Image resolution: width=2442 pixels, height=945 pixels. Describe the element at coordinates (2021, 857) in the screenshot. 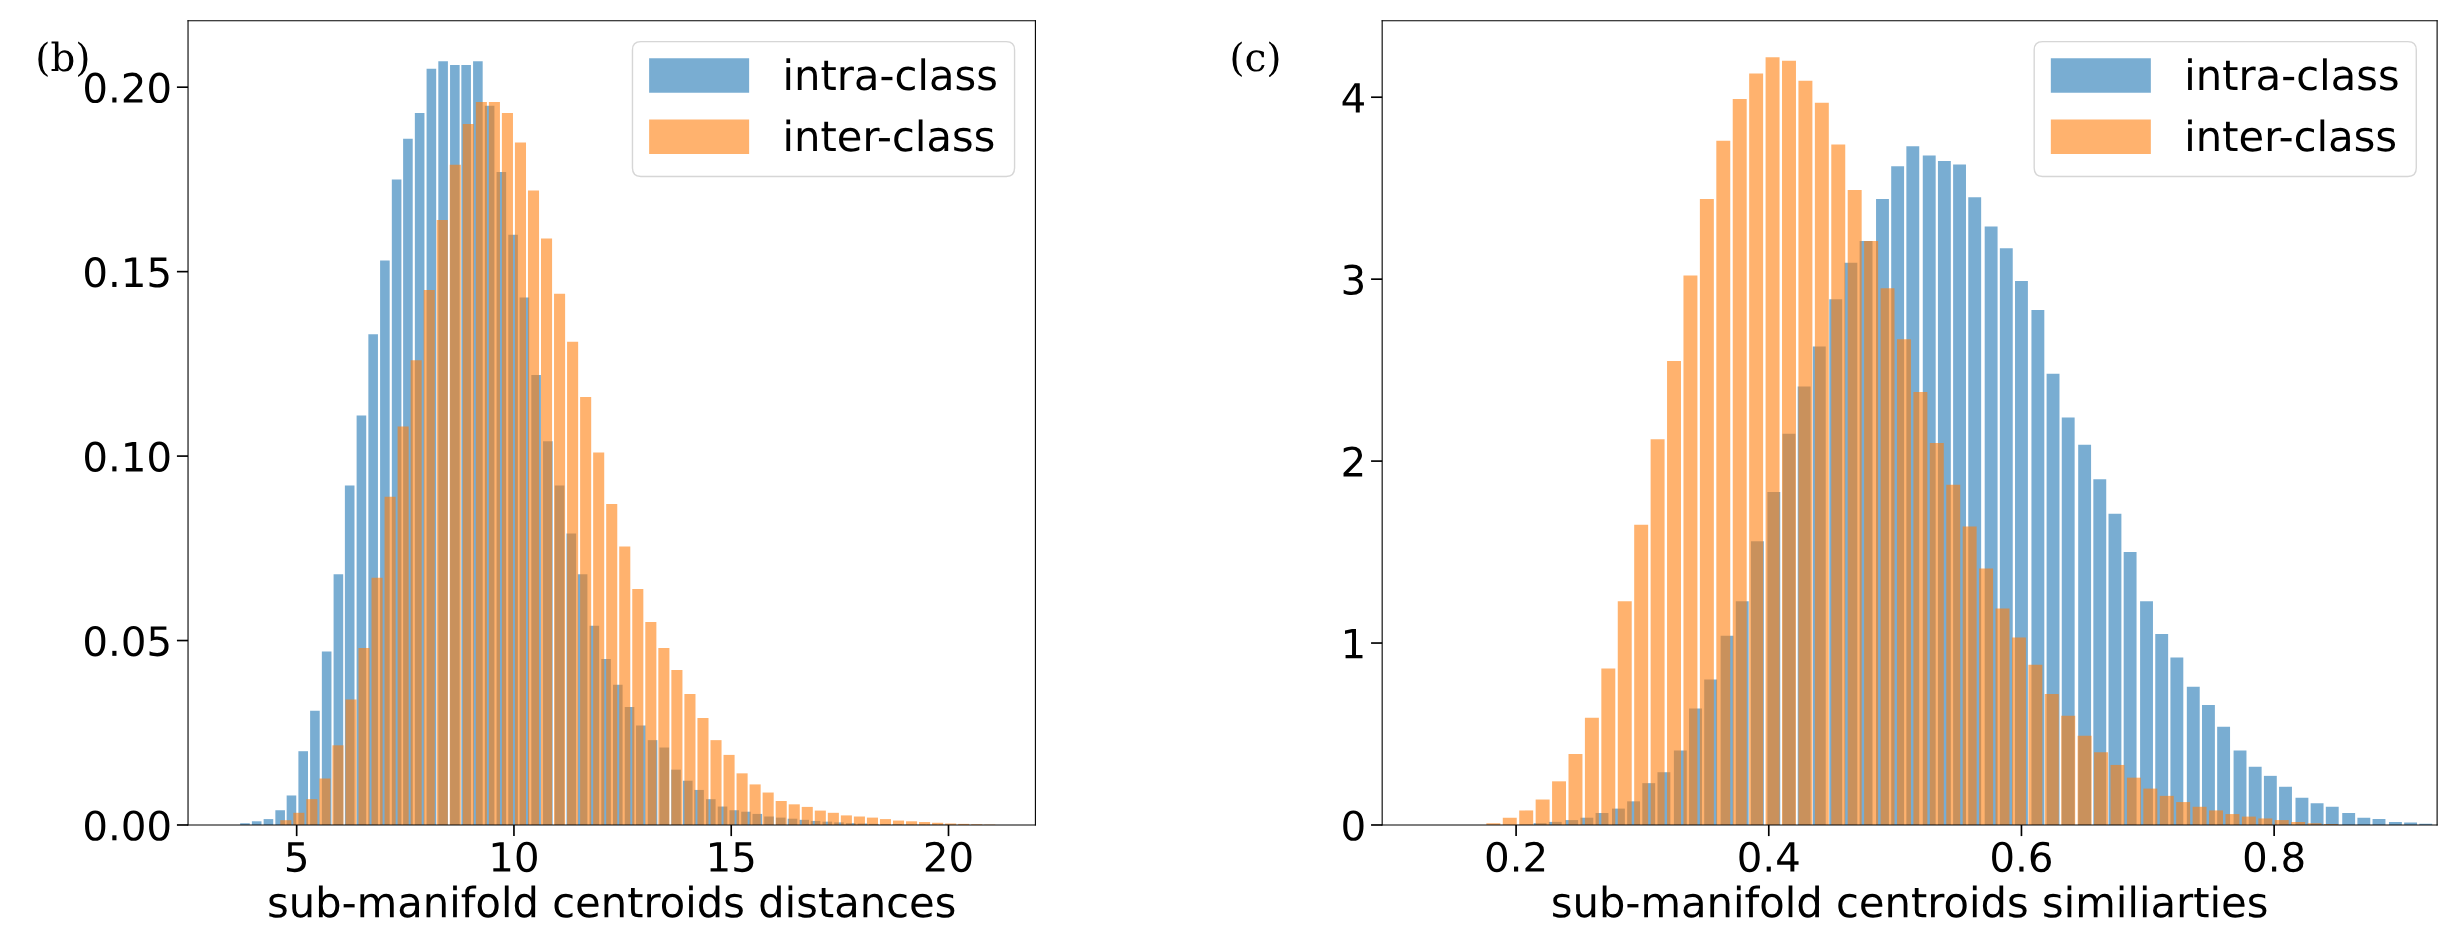

I see `x-tick-label: 0.6` at that location.